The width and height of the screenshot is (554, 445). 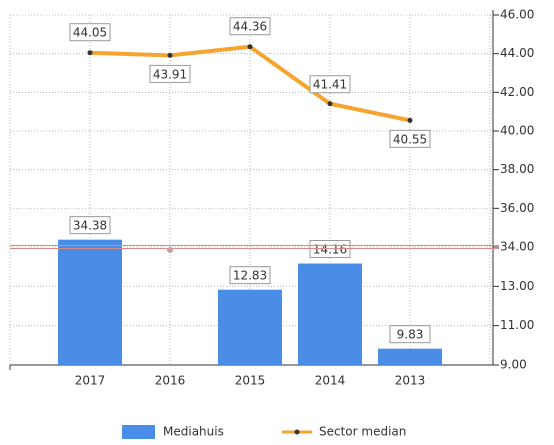 I want to click on value-label: 44.05, so click(x=90, y=33).